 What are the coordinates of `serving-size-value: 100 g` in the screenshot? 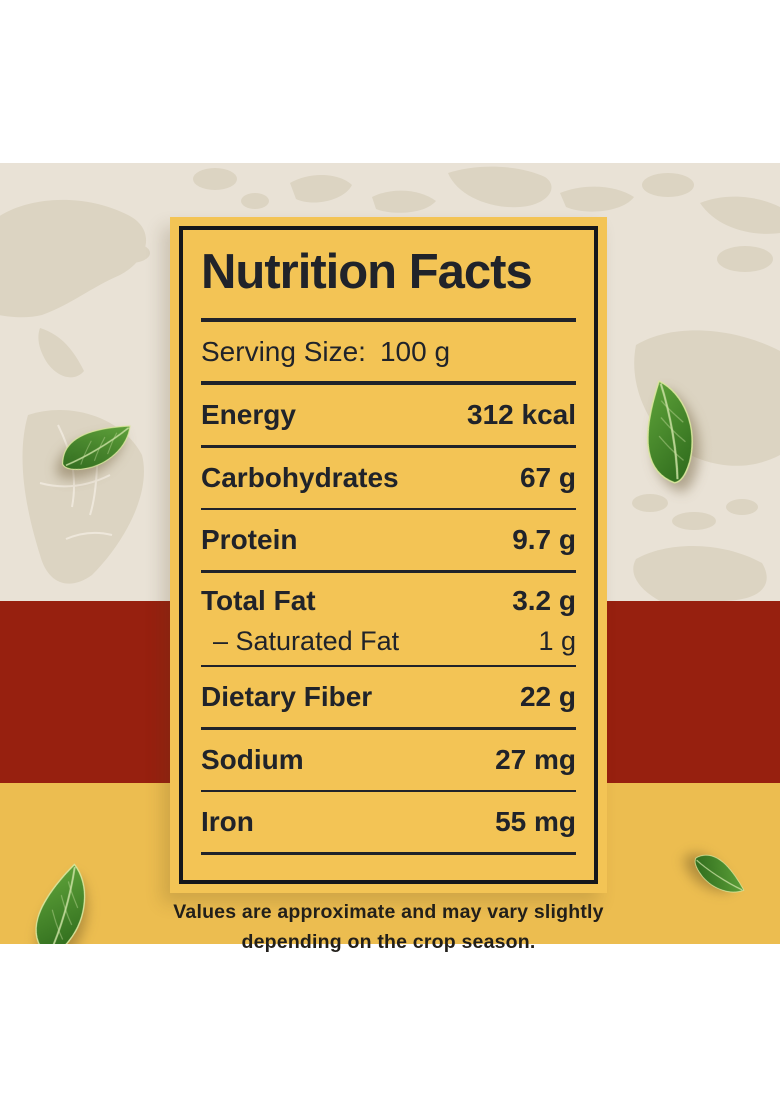 It's located at (415, 351).